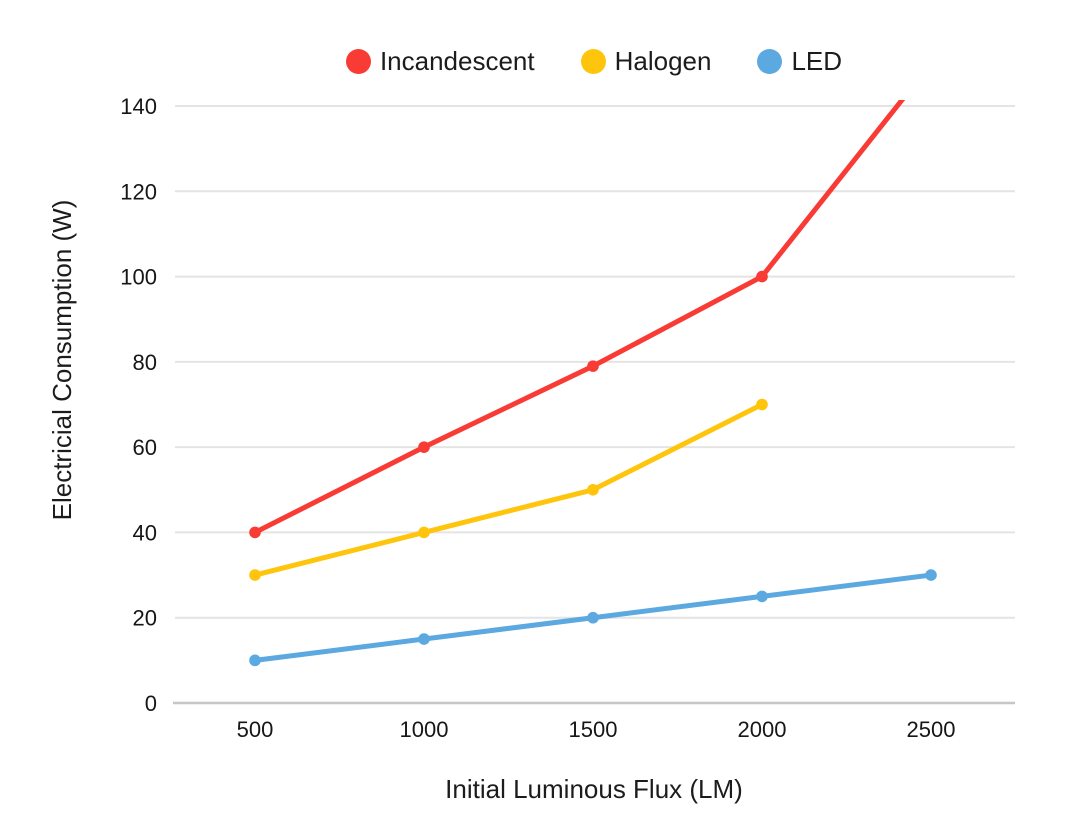  I want to click on data-point-led-2000, so click(762, 596).